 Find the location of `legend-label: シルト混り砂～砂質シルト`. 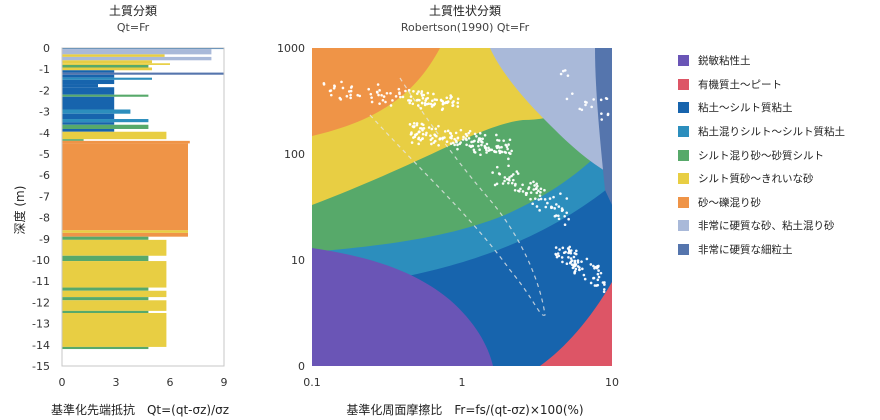

legend-label: シルト混り砂～砂質シルト is located at coordinates (761, 155).